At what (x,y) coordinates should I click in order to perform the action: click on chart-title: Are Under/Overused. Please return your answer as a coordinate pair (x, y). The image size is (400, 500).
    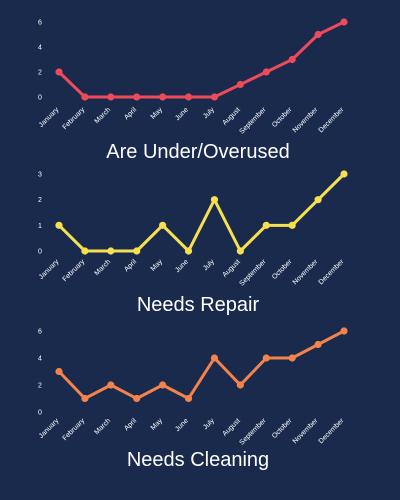
    Looking at the image, I should click on (197, 152).